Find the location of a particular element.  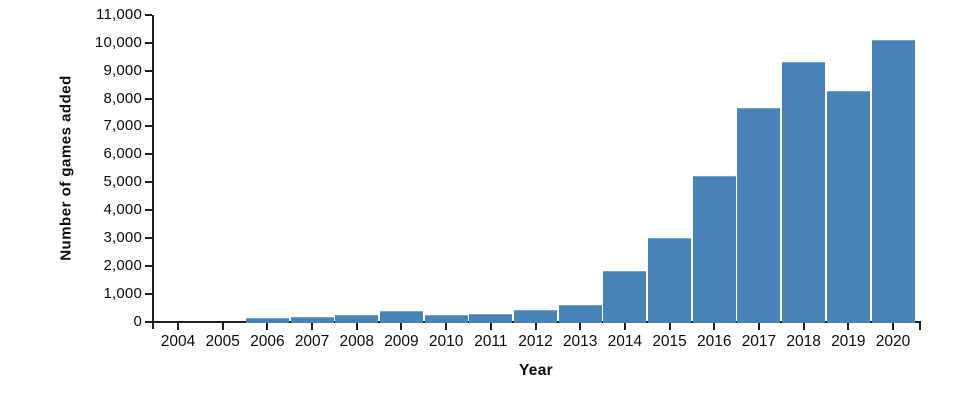

y-tick-label: 1,000 is located at coordinates (122, 293).